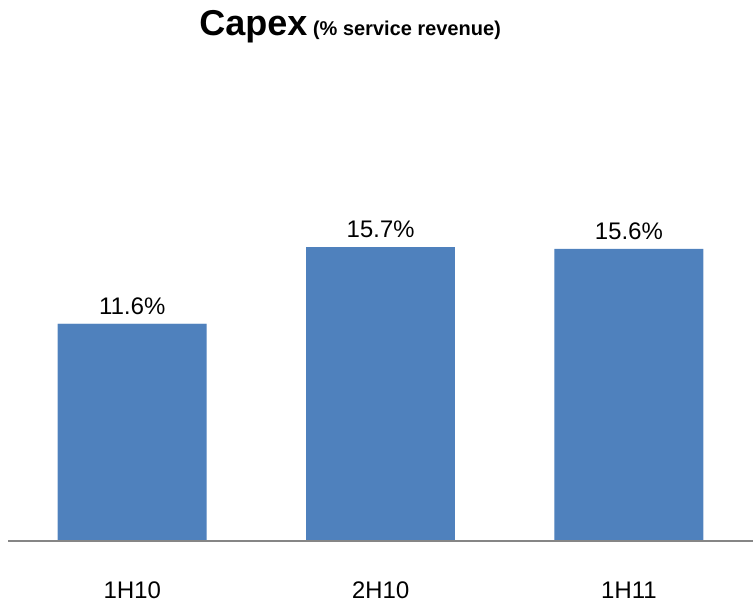  I want to click on x-tick-label: 1H10, so click(132, 590).